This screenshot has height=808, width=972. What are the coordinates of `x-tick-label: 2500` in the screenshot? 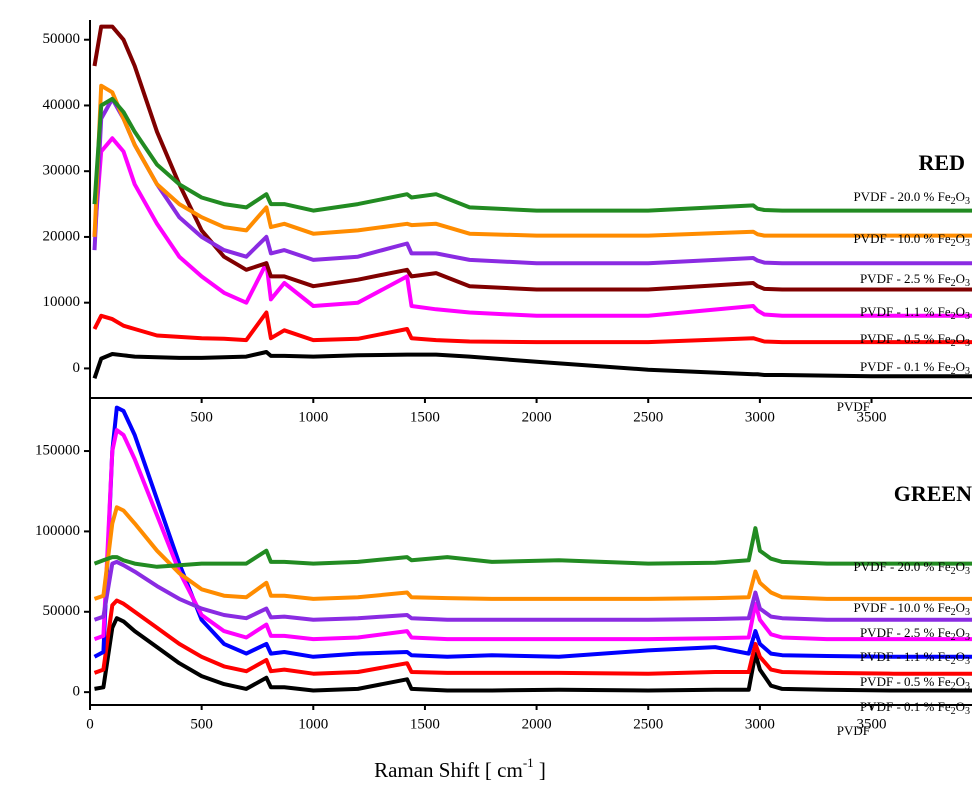 It's located at (648, 724).